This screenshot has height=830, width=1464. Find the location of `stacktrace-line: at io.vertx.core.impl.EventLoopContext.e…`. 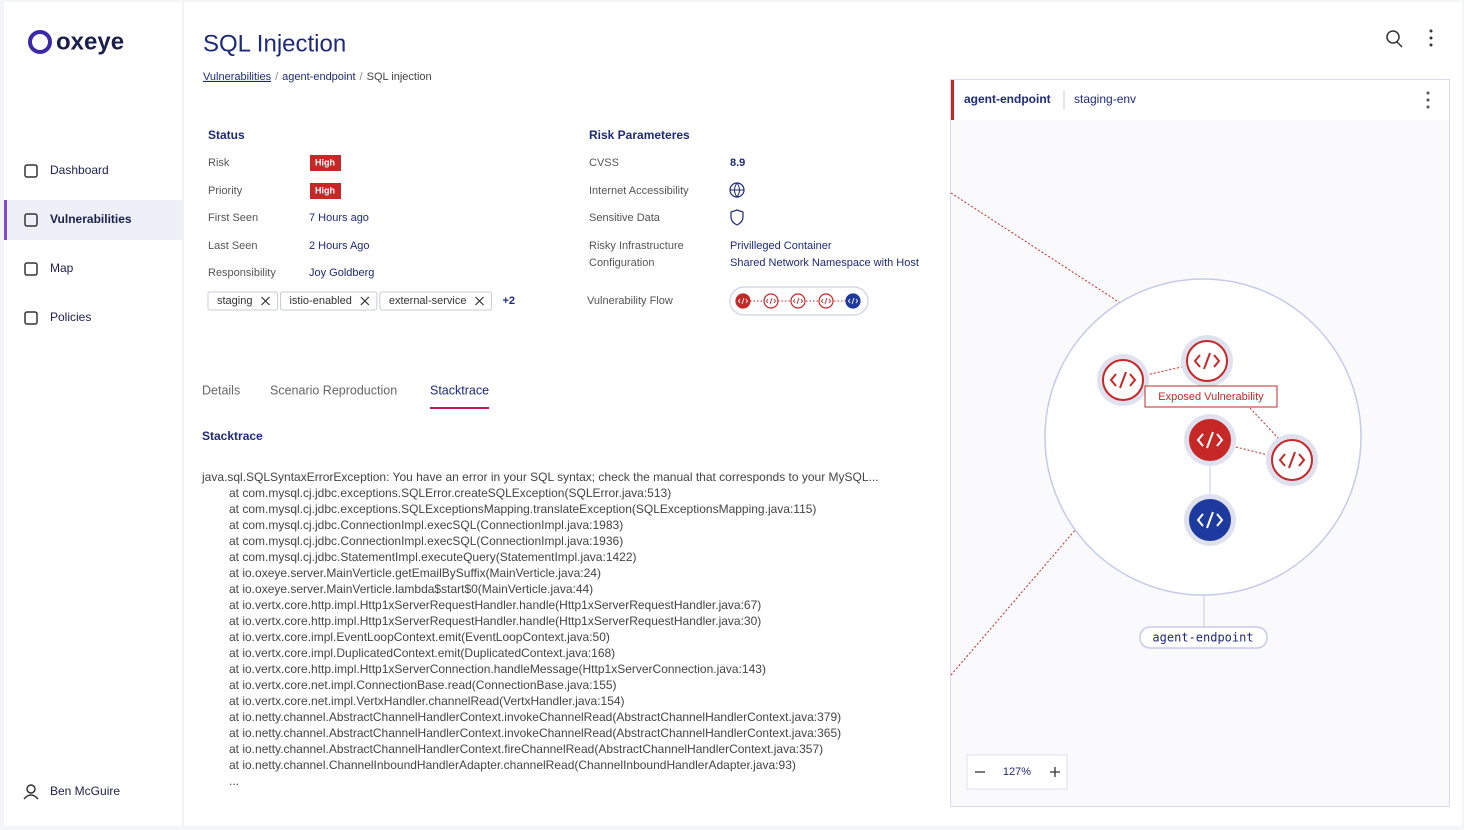

stacktrace-line: at io.vertx.core.impl.EventLoopContext.e… is located at coordinates (419, 637).